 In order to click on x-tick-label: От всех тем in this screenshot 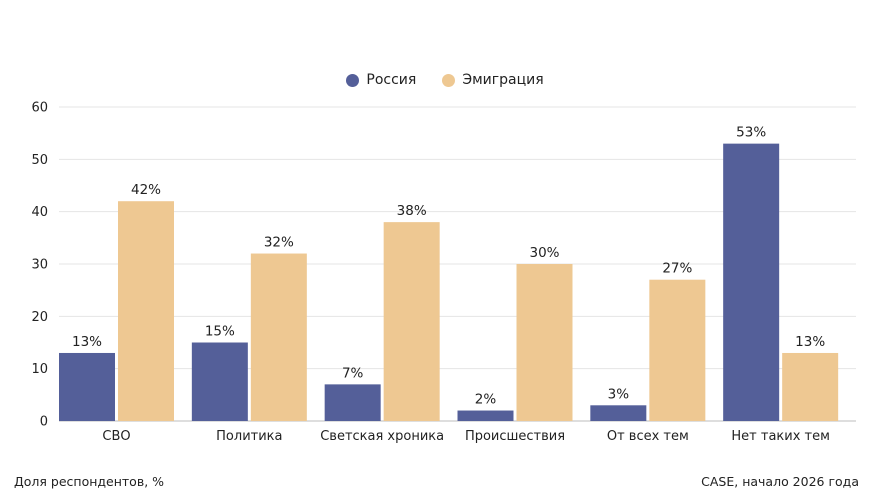, I will do `click(648, 436)`.